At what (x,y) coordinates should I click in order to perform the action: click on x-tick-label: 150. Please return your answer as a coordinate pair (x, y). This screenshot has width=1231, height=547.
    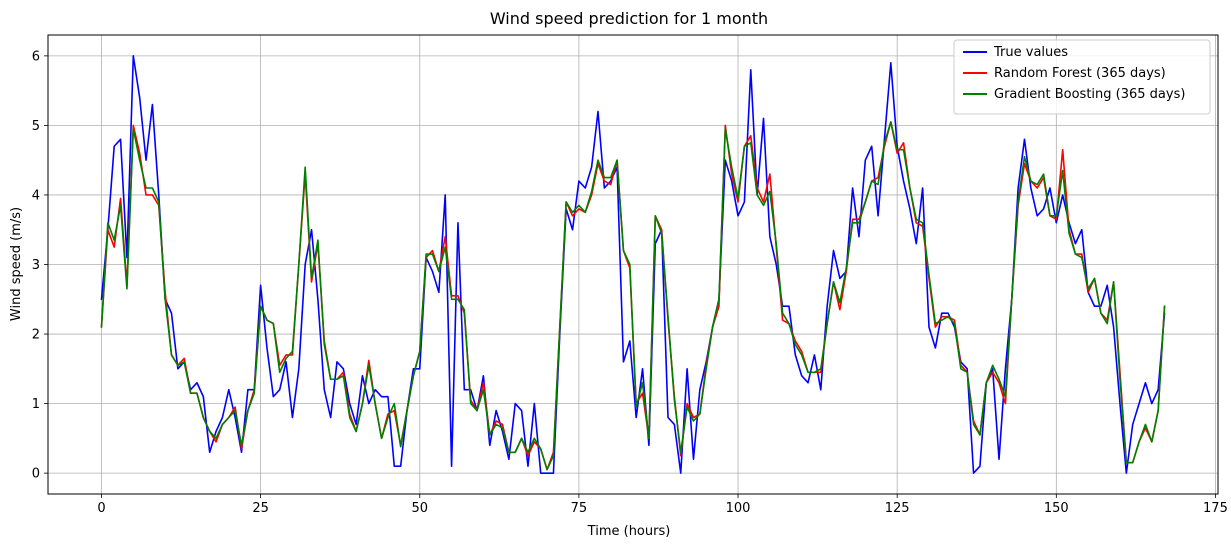
    Looking at the image, I should click on (1056, 508).